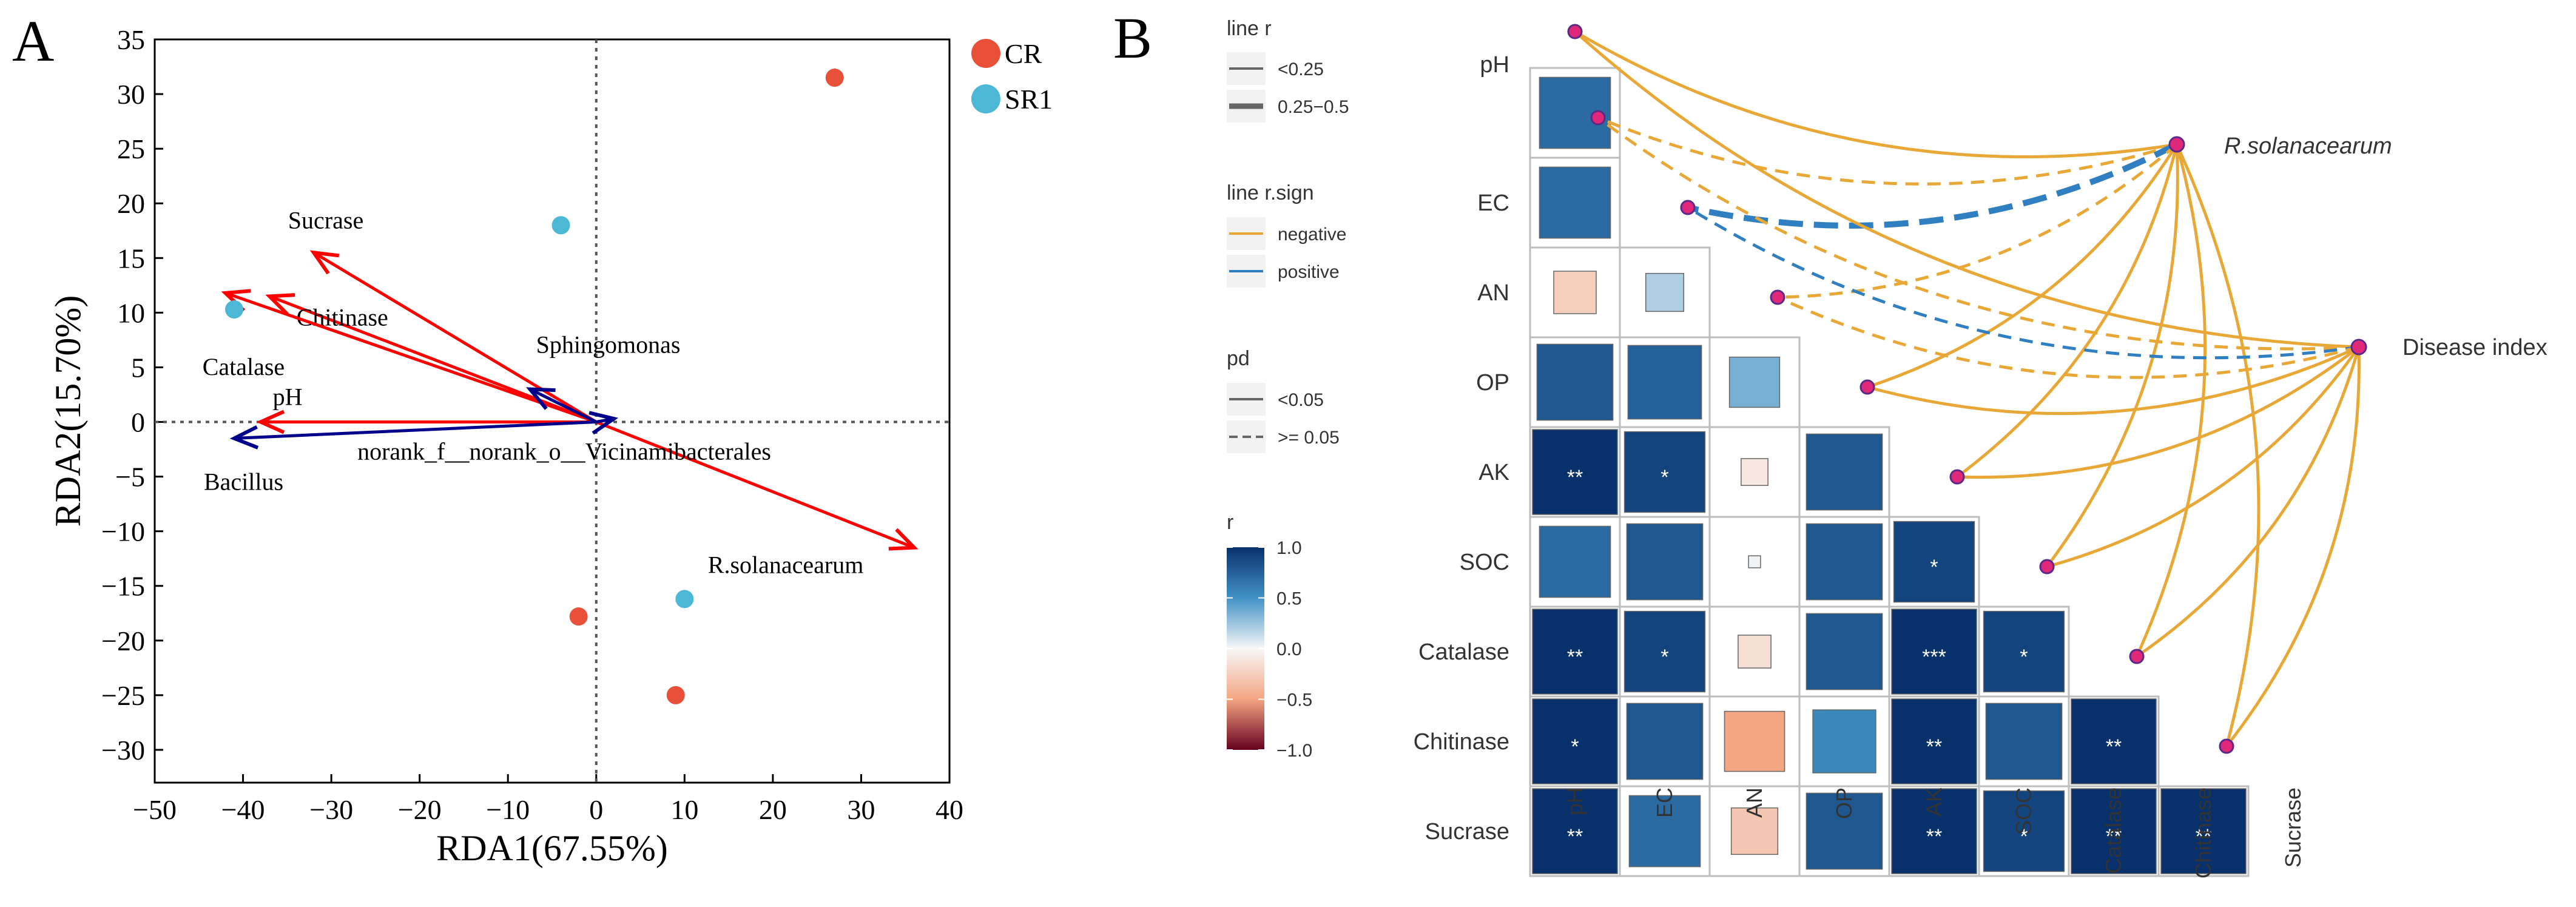 Image resolution: width=2576 pixels, height=907 pixels. I want to click on link-disease-index-ph, so click(1967, 189).